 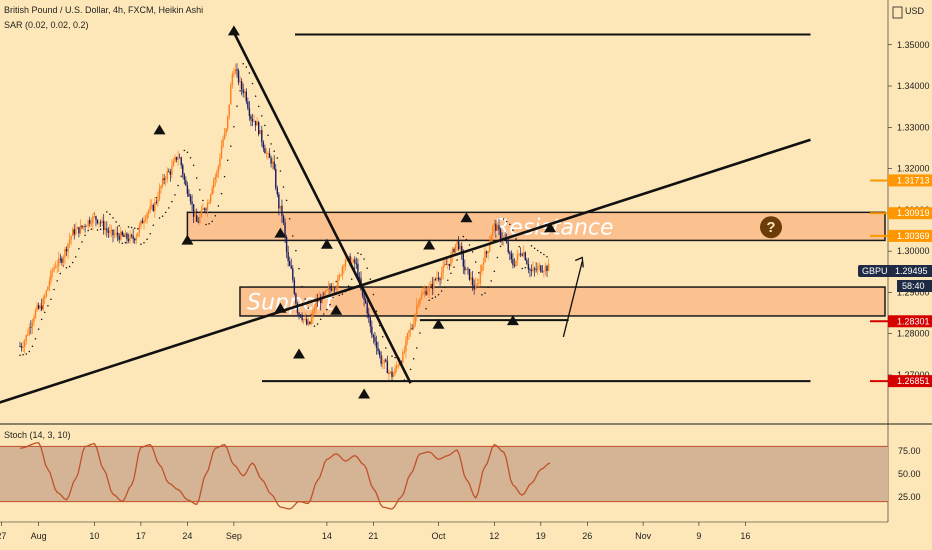 I want to click on time-axis, so click(x=466, y=536).